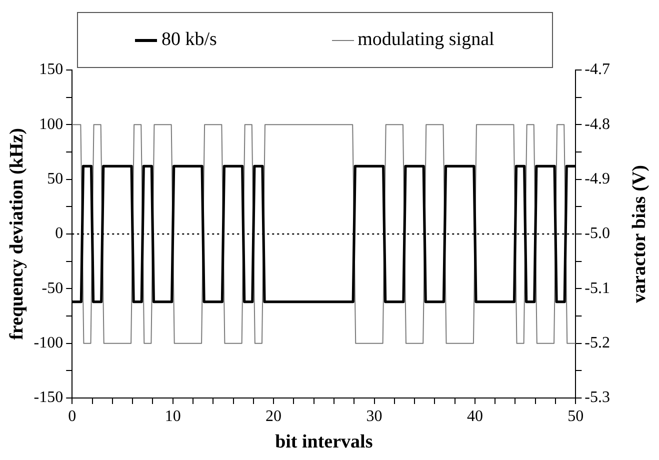  What do you see at coordinates (49, 343) in the screenshot?
I see `y-tick-label: -100` at bounding box center [49, 343].